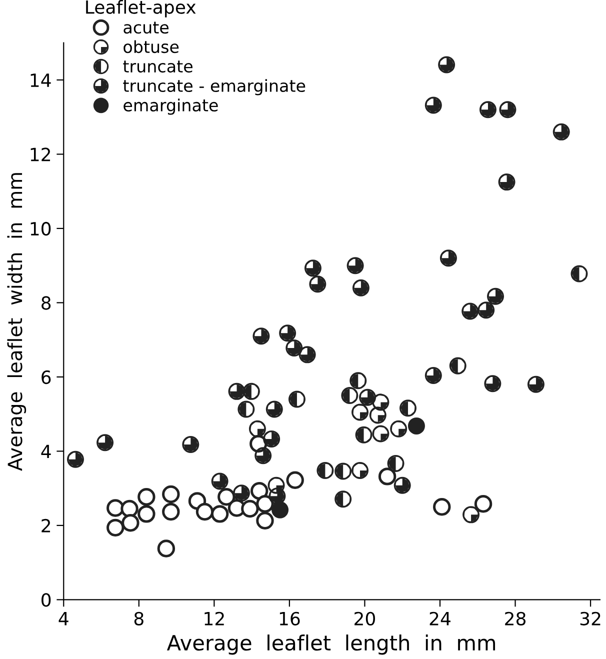 This screenshot has height=659, width=606. I want to click on y-tick-label: 12, so click(40, 155).